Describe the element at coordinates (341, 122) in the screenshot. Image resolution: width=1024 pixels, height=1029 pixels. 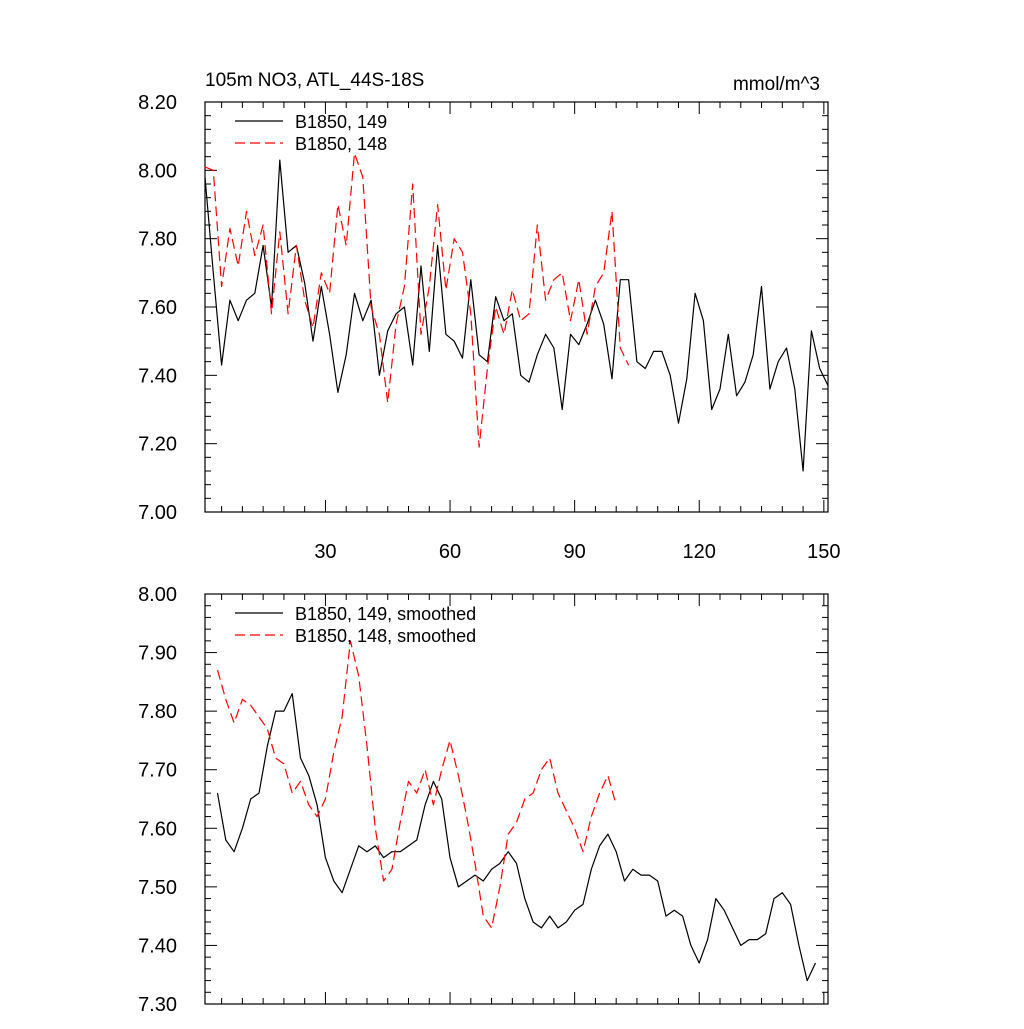
I see `legend-label-1: B1850, 149` at that location.